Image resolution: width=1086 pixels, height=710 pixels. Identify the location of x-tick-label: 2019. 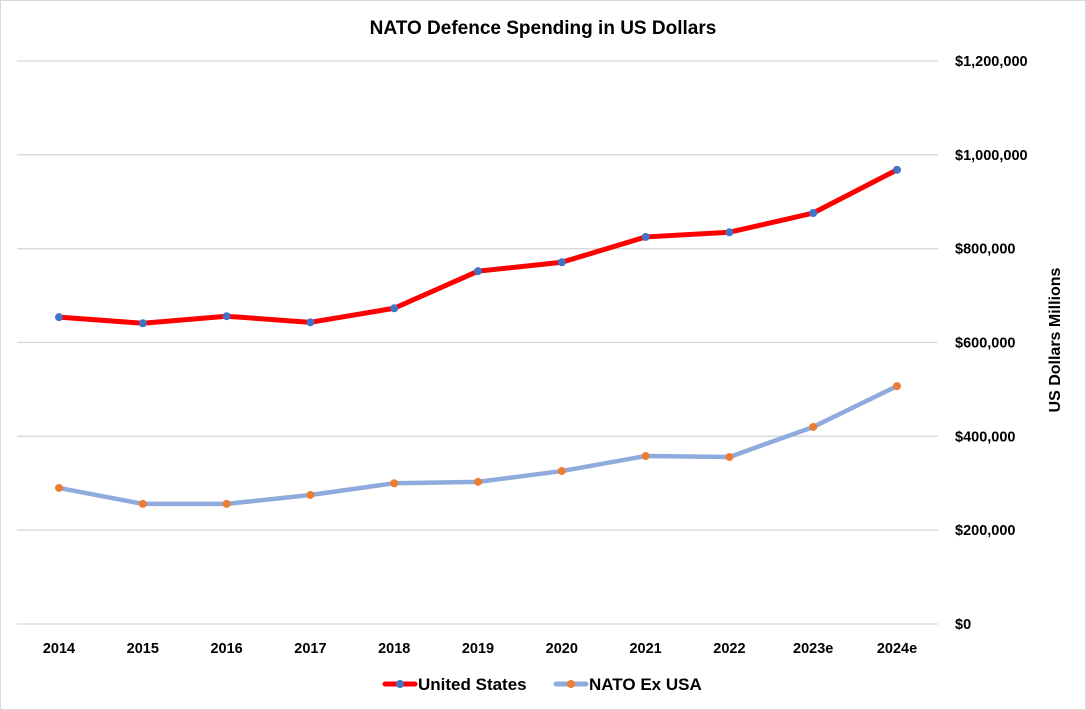
(478, 649).